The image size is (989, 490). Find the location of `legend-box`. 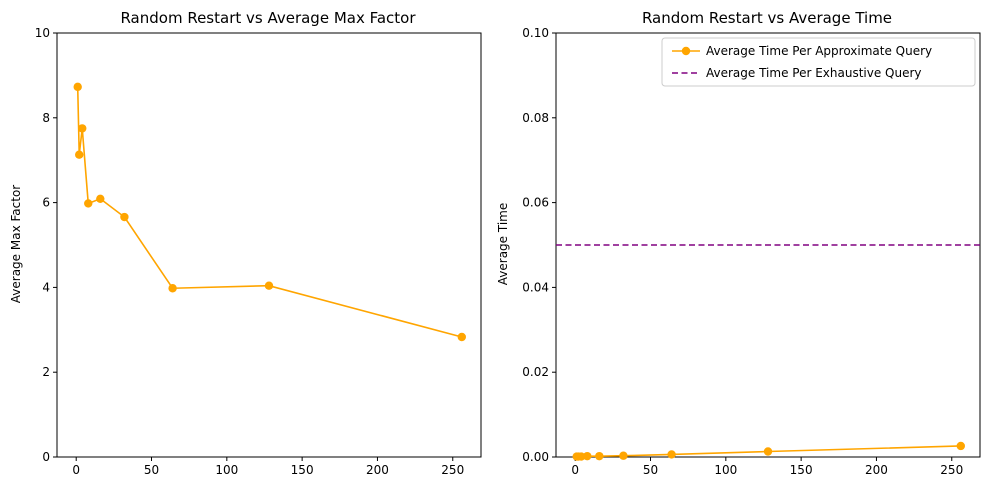

legend-box is located at coordinates (818, 62).